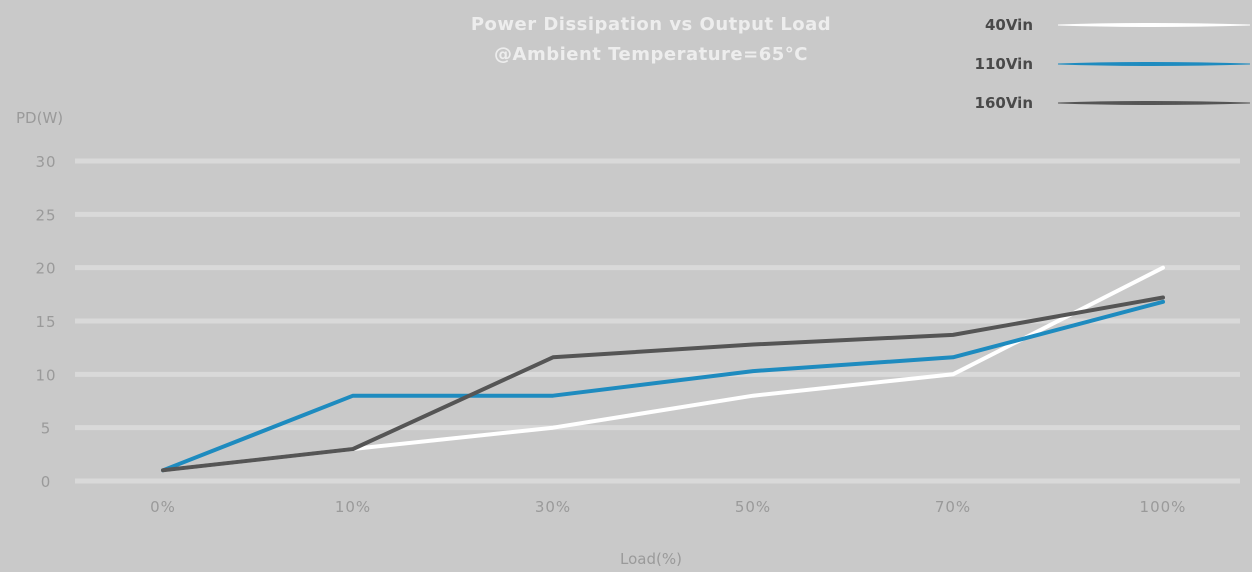  I want to click on legend: 40Vin 110Vin 160Vin, so click(1113, 64).